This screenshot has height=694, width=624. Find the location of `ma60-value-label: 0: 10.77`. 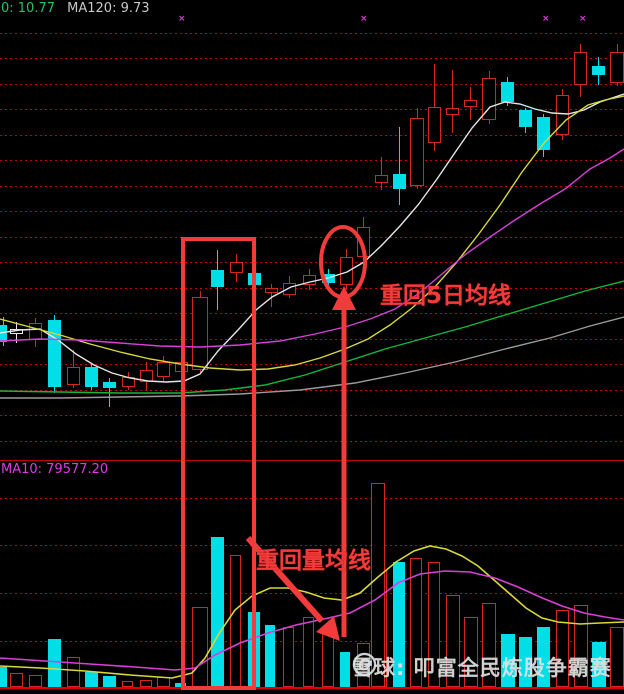

ma60-value-label: 0: 10.77 is located at coordinates (28, 8).